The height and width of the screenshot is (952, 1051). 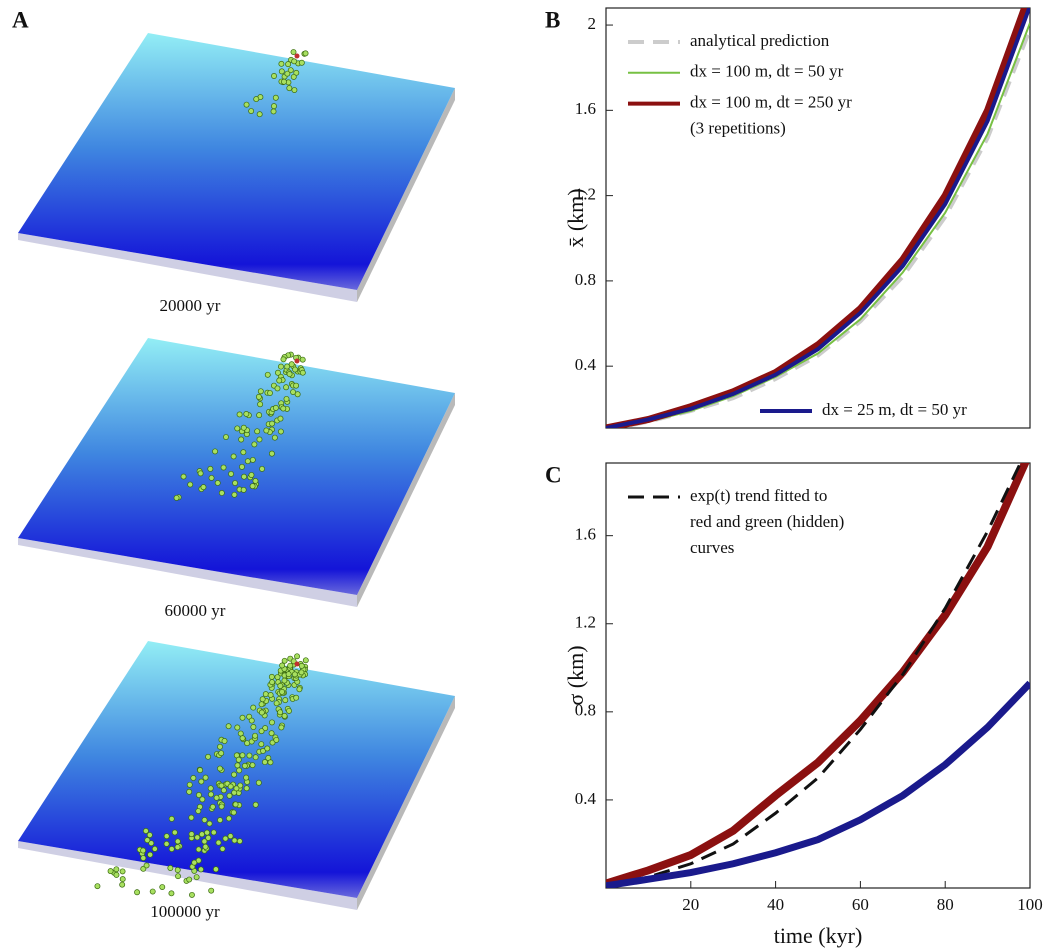 What do you see at coordinates (187, 267) in the screenshot?
I see `slab-front` at bounding box center [187, 267].